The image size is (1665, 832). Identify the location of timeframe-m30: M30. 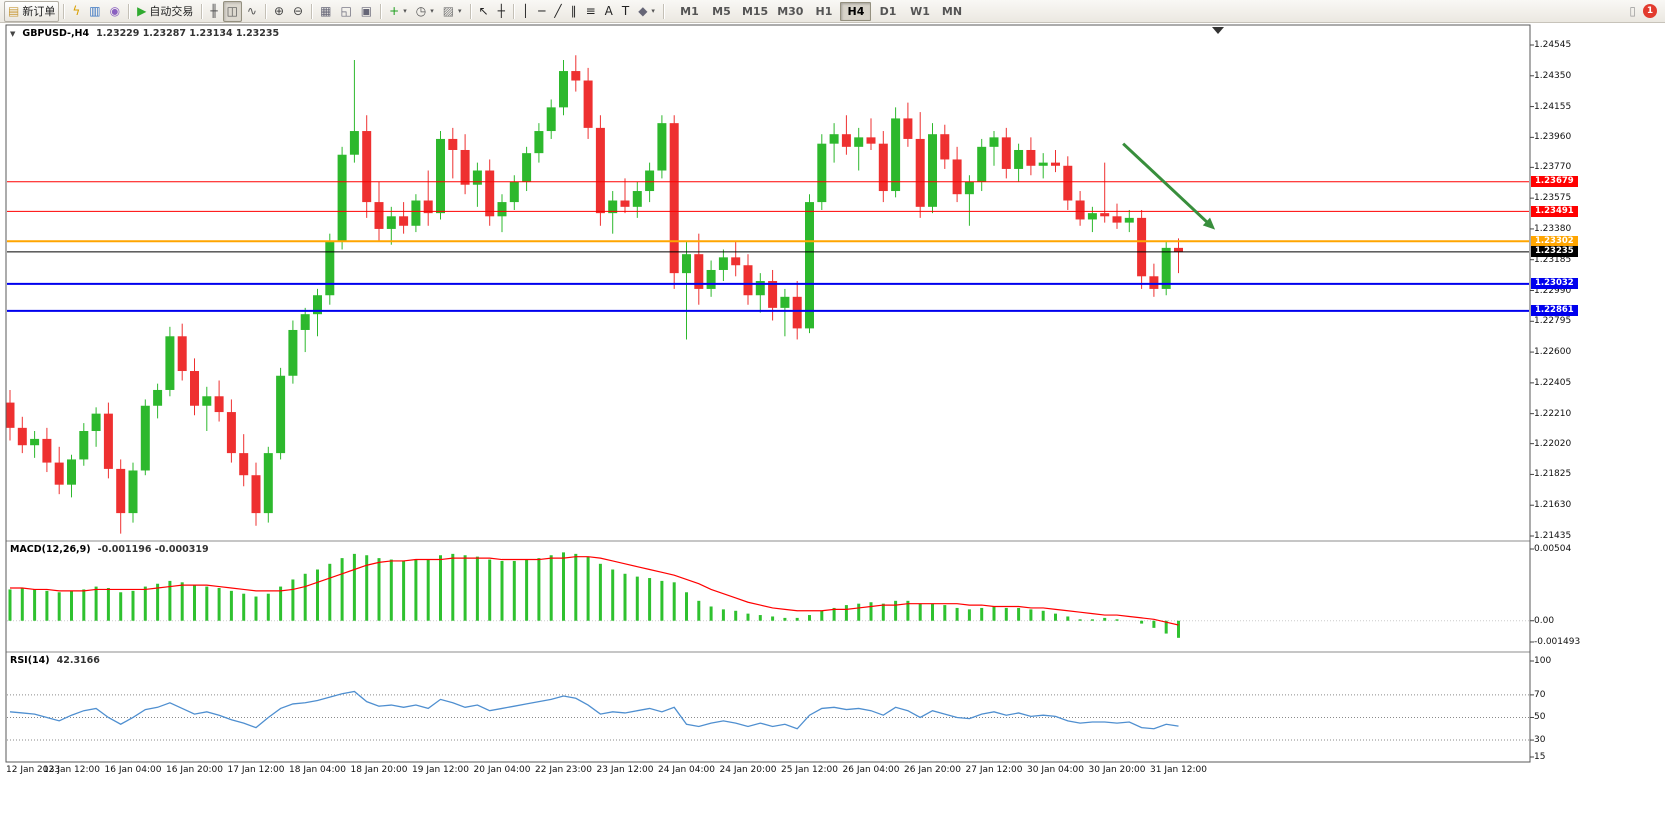
(790, 11).